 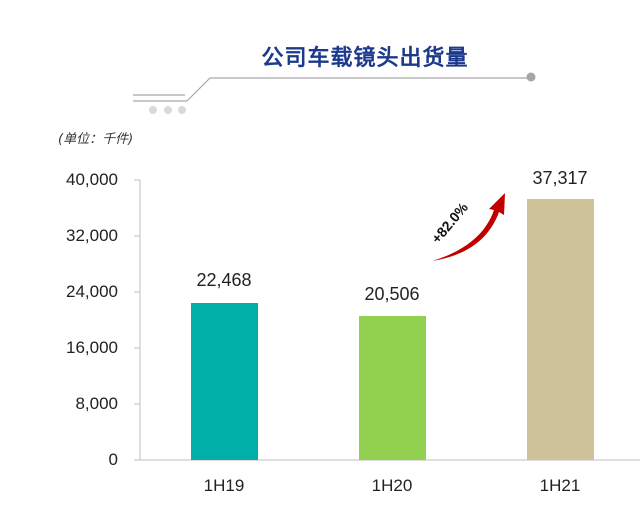 What do you see at coordinates (560, 178) in the screenshot?
I see `bar-value-label: 37,317` at bounding box center [560, 178].